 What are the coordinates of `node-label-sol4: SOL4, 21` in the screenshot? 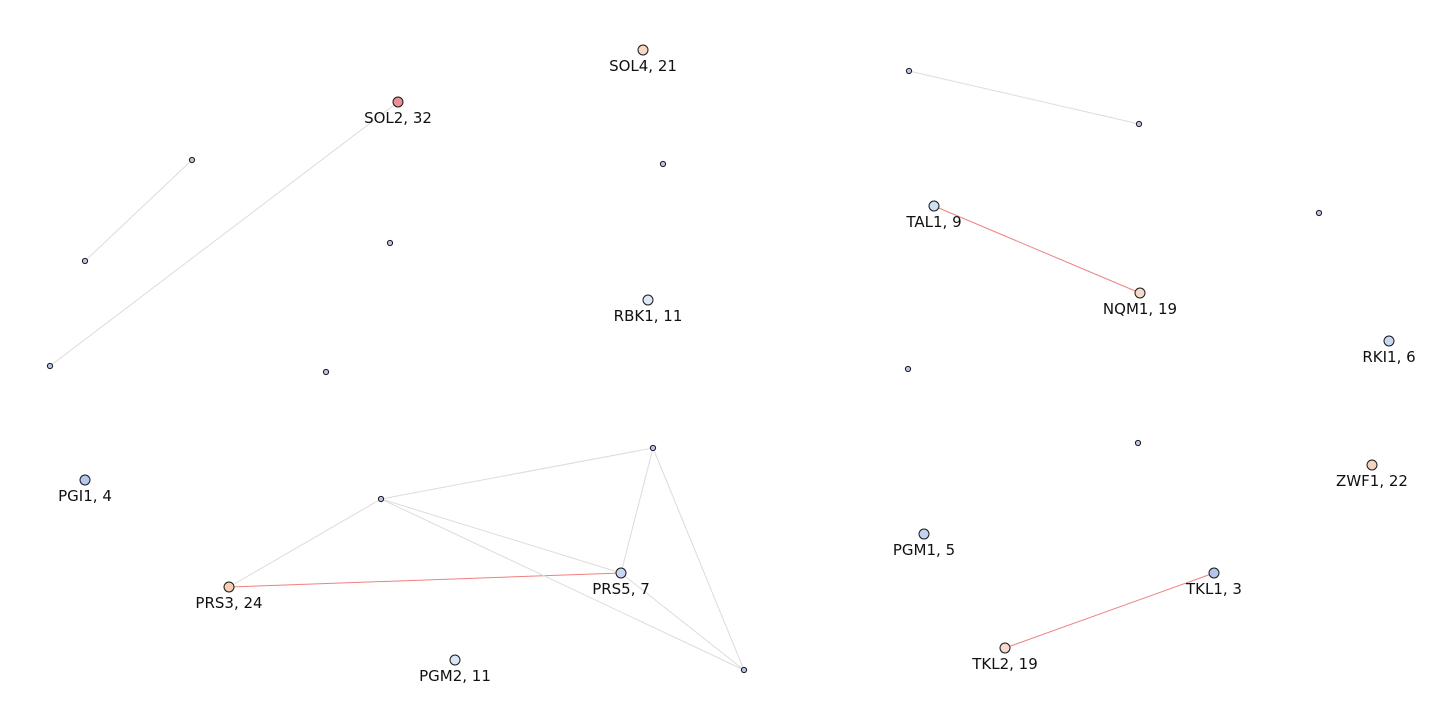 It's located at (643, 66).